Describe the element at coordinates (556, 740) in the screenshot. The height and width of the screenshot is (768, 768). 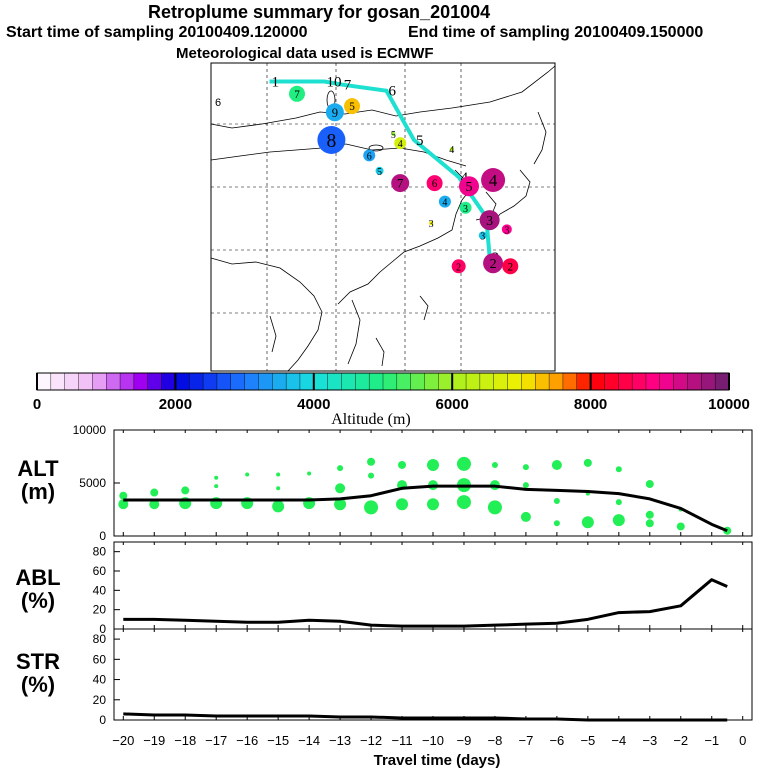
I see `x-tick-label: −6` at that location.